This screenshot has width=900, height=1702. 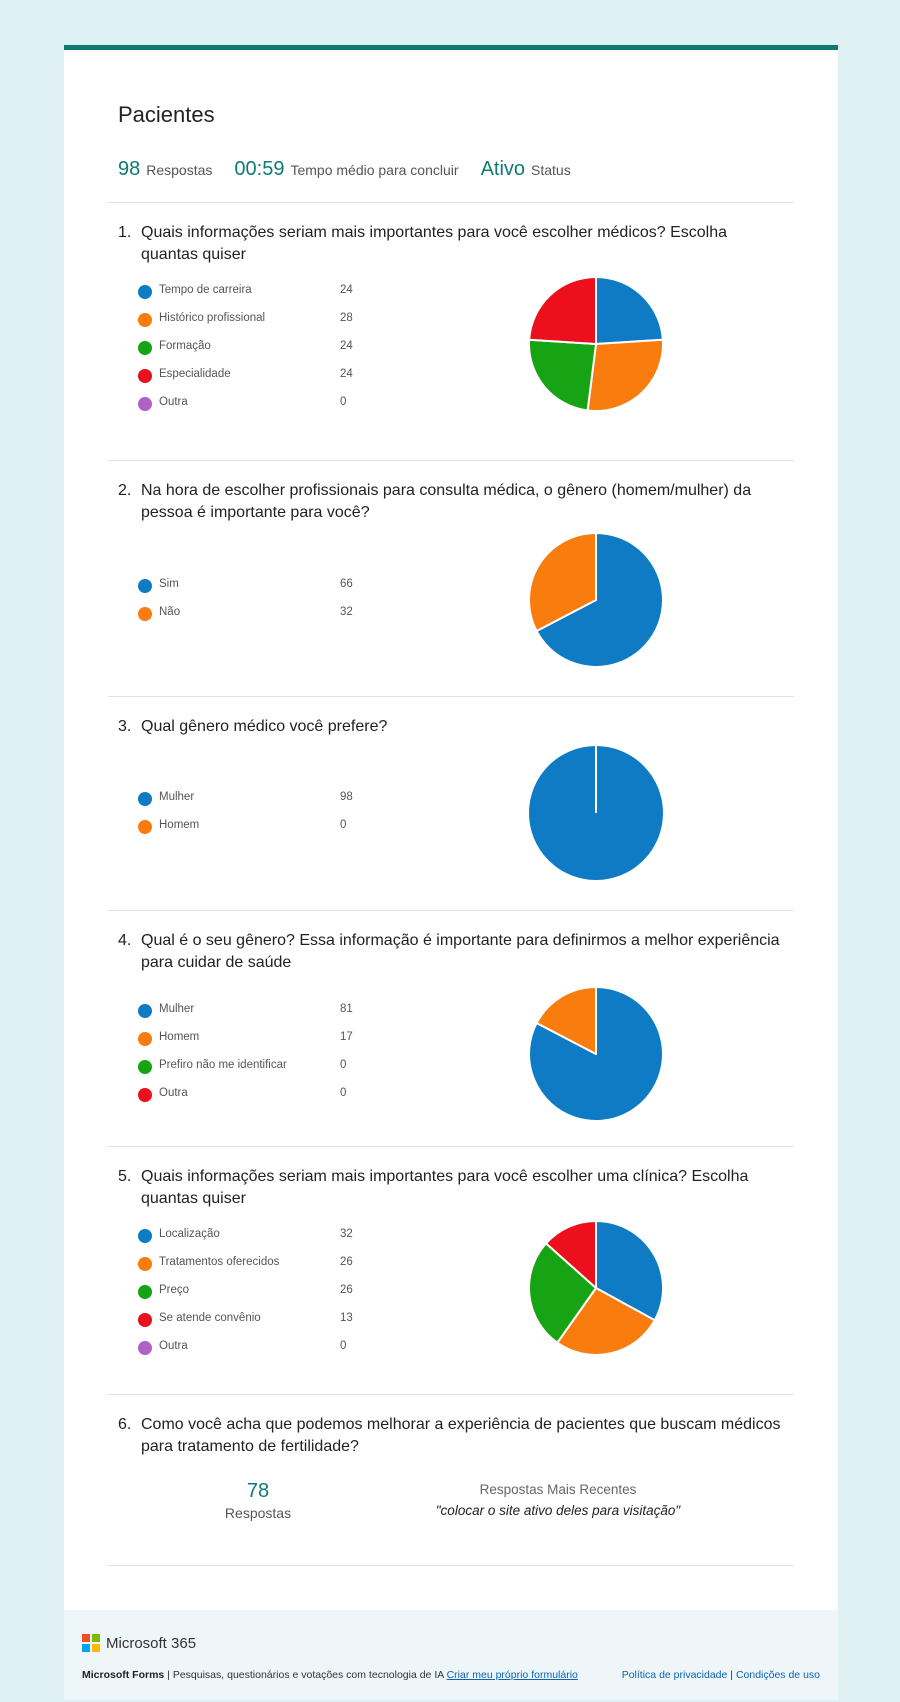 What do you see at coordinates (223, 1065) in the screenshot?
I see `legend-label: Prefiro não me identificar` at bounding box center [223, 1065].